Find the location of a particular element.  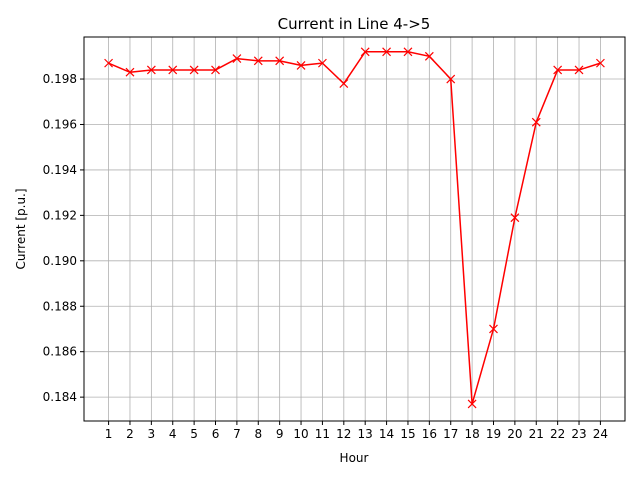

x-tick-label: 22 is located at coordinates (557, 434).